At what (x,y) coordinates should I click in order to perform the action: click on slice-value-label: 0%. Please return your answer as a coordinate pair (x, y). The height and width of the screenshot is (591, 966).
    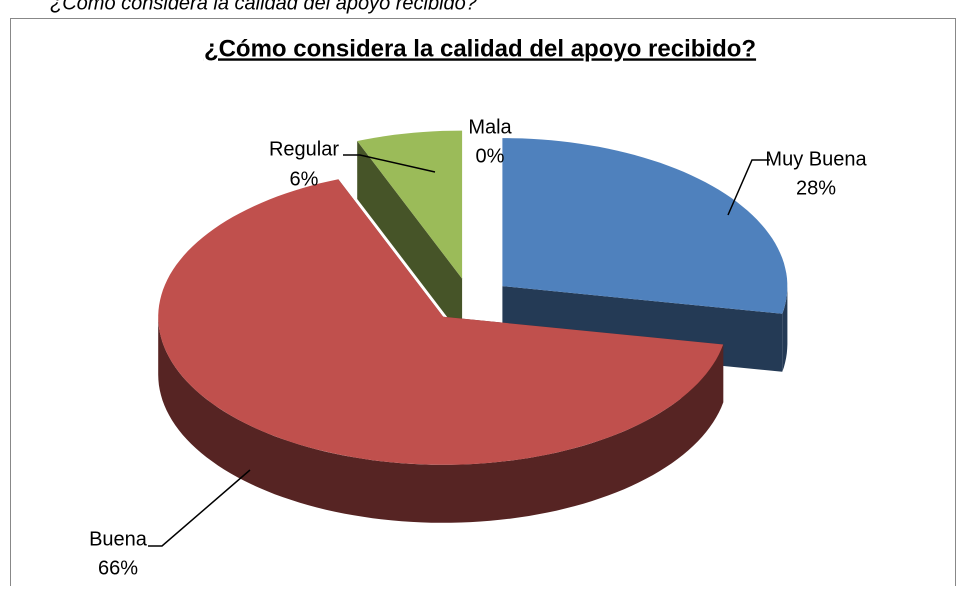
    Looking at the image, I should click on (490, 156).